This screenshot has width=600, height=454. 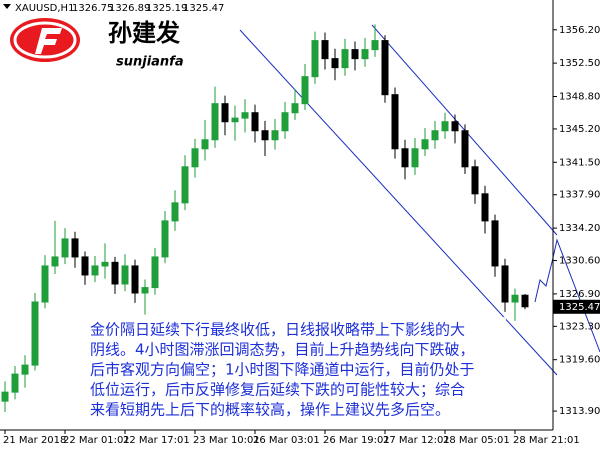 I want to click on y-tick-label: 1341.50, so click(x=579, y=162).